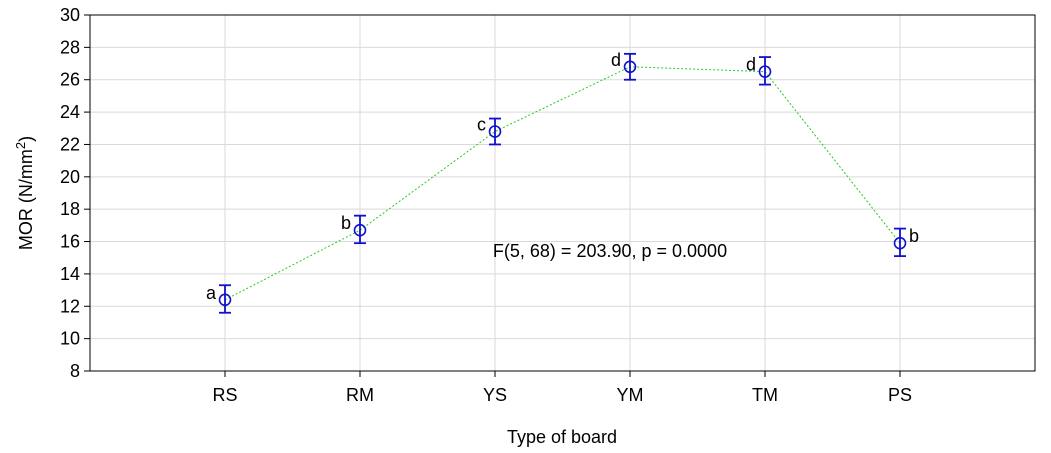  Describe the element at coordinates (562, 437) in the screenshot. I see `x-axis-title: Type of board` at that location.